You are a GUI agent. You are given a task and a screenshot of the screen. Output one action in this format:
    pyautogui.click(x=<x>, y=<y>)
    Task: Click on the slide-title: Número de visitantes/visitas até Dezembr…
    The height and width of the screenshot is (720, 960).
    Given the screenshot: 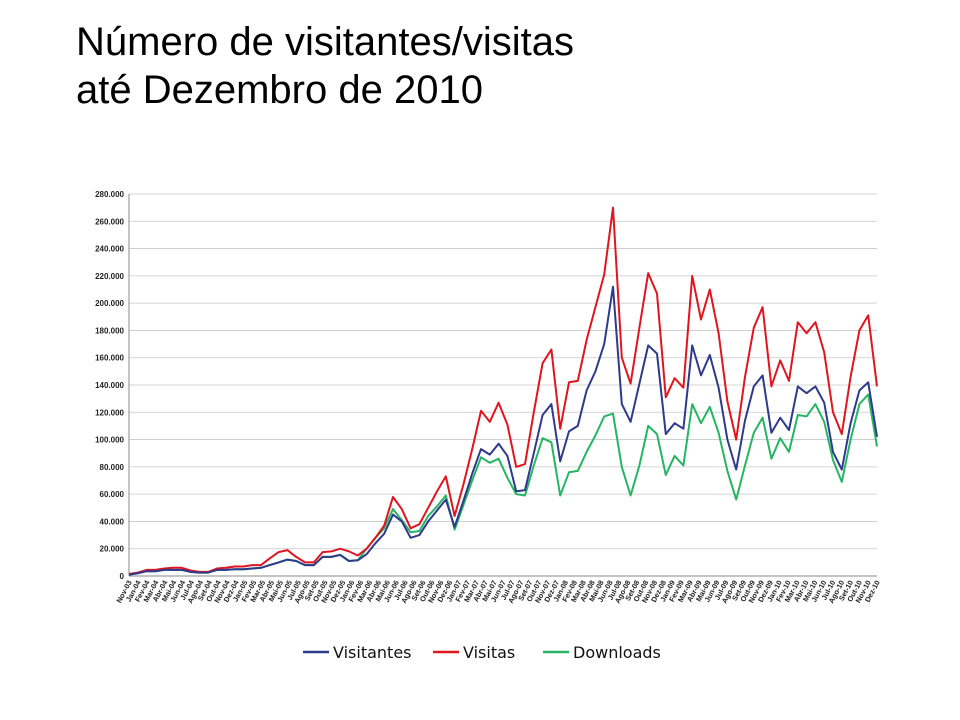 What is the action you would take?
    pyautogui.click(x=506, y=66)
    